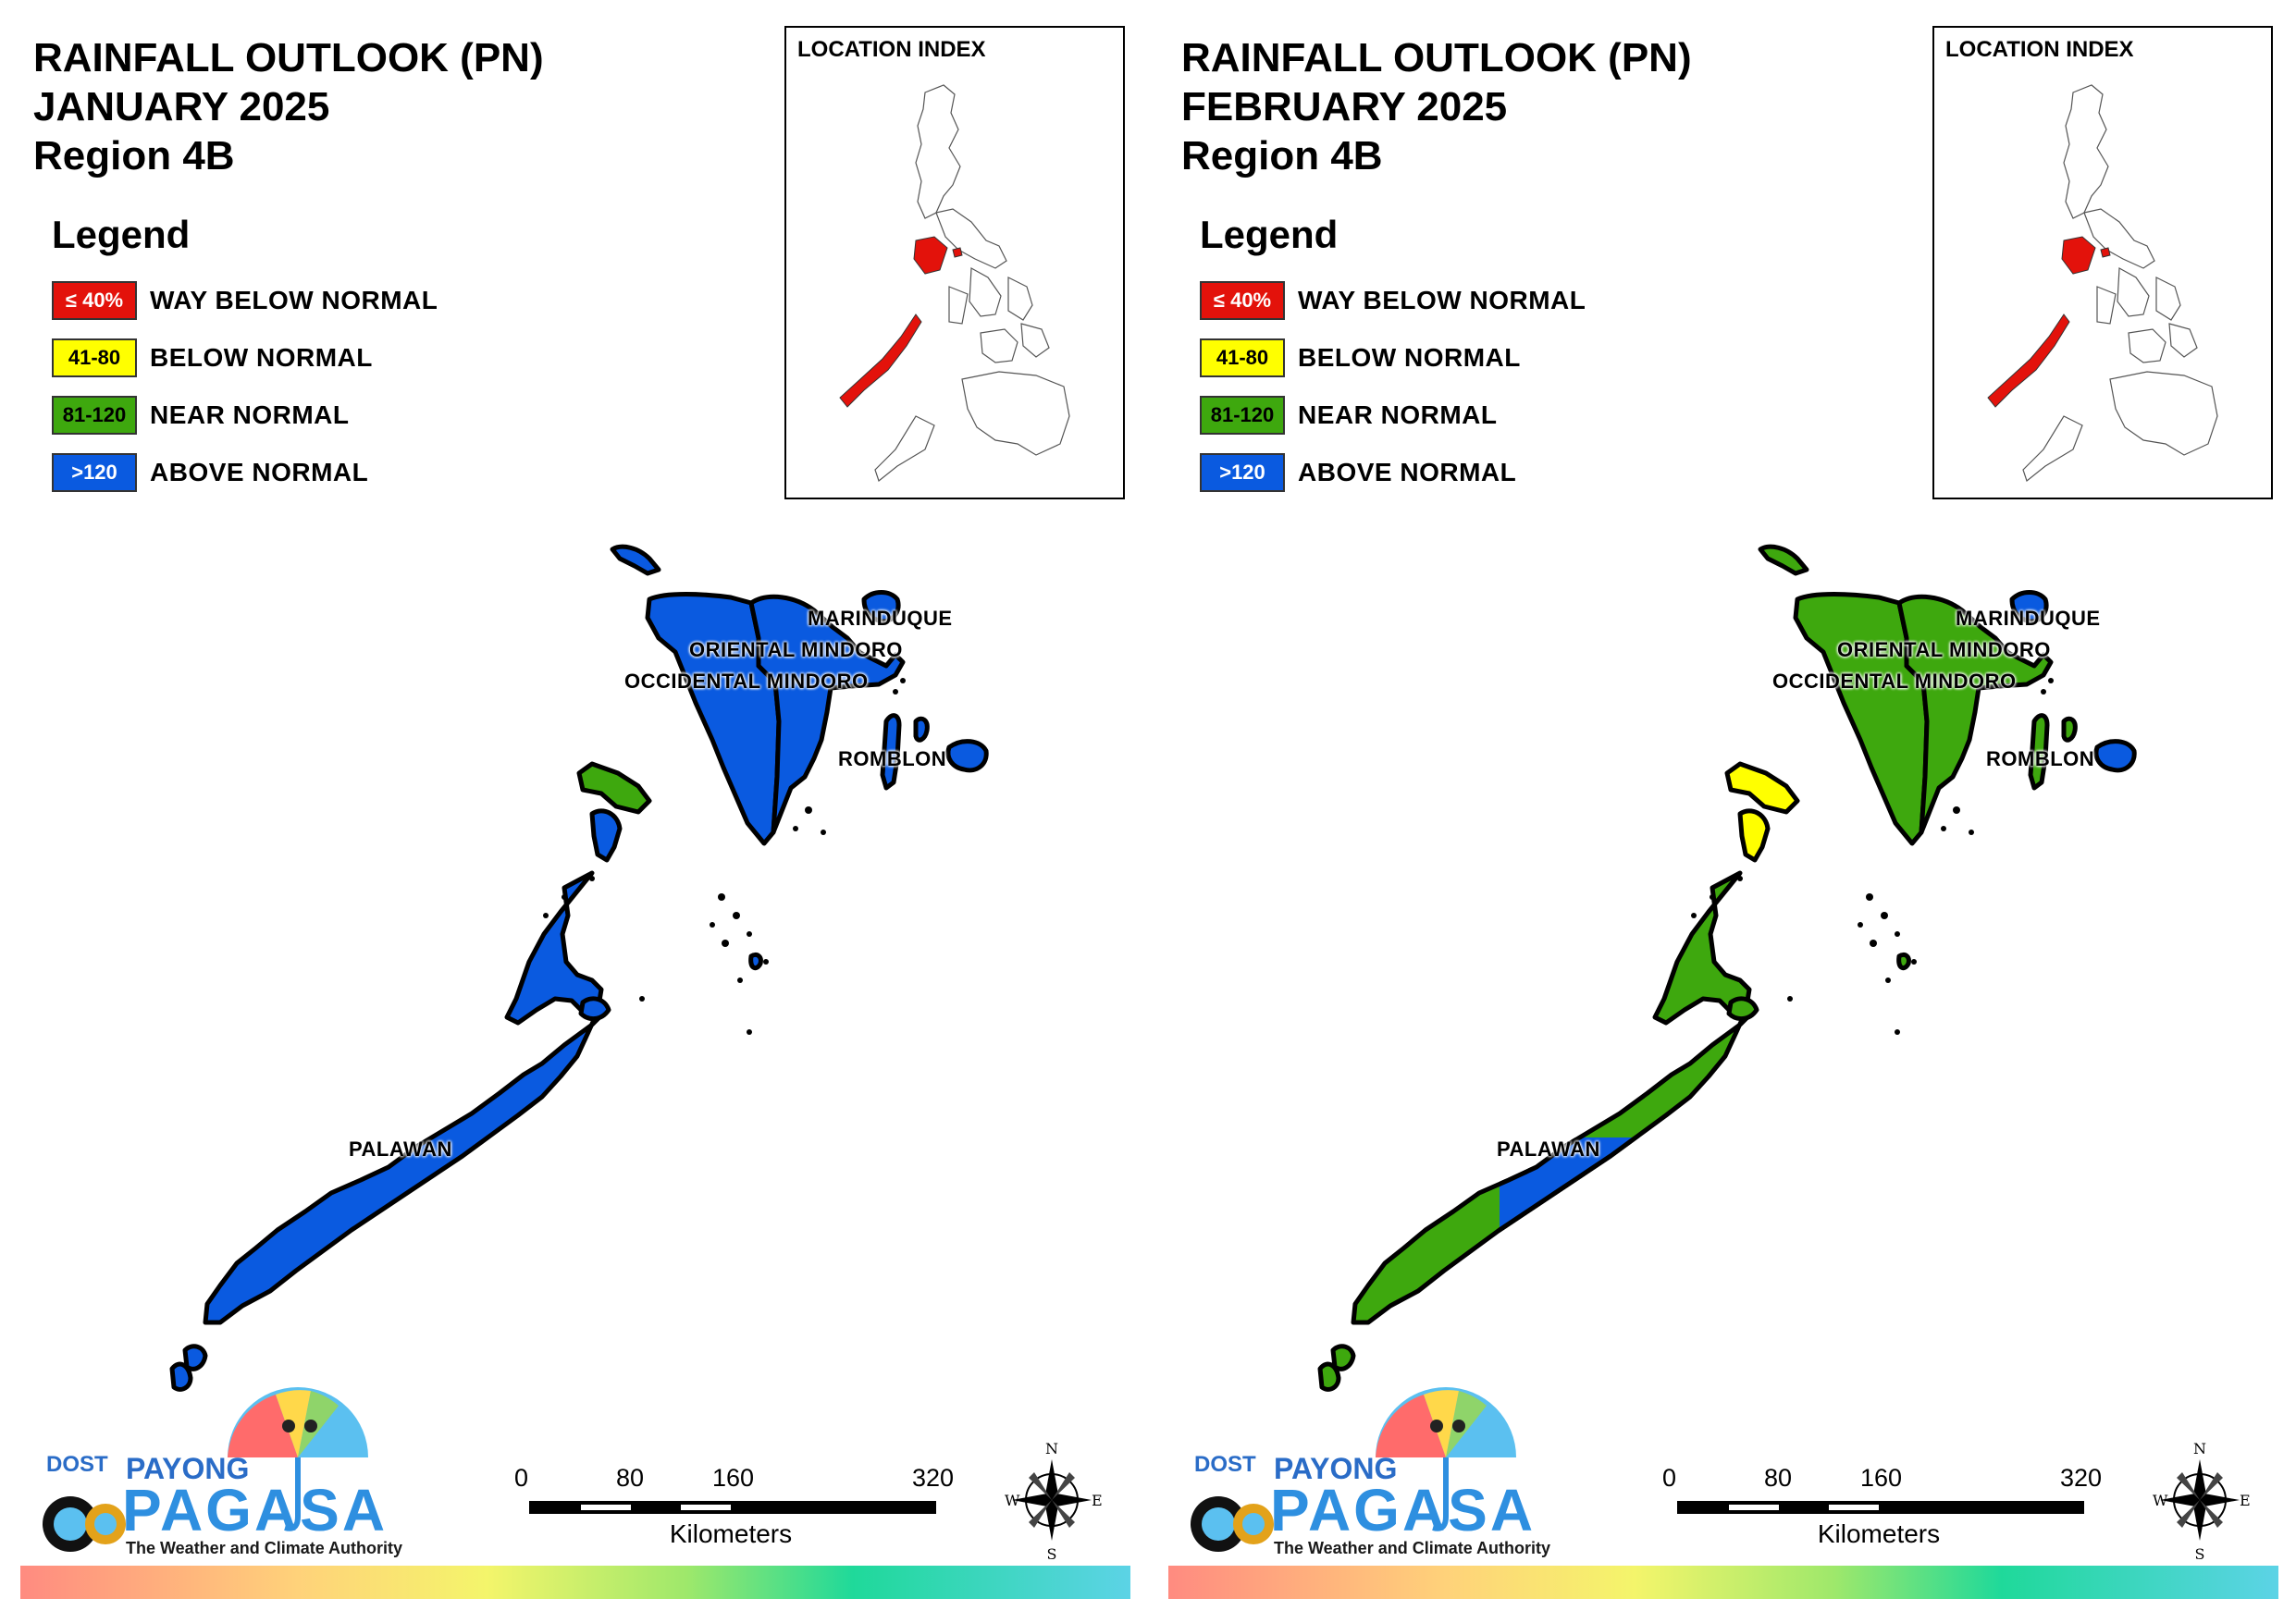  Describe the element at coordinates (1754, 835) in the screenshot. I see `palawan-north-shape` at that location.